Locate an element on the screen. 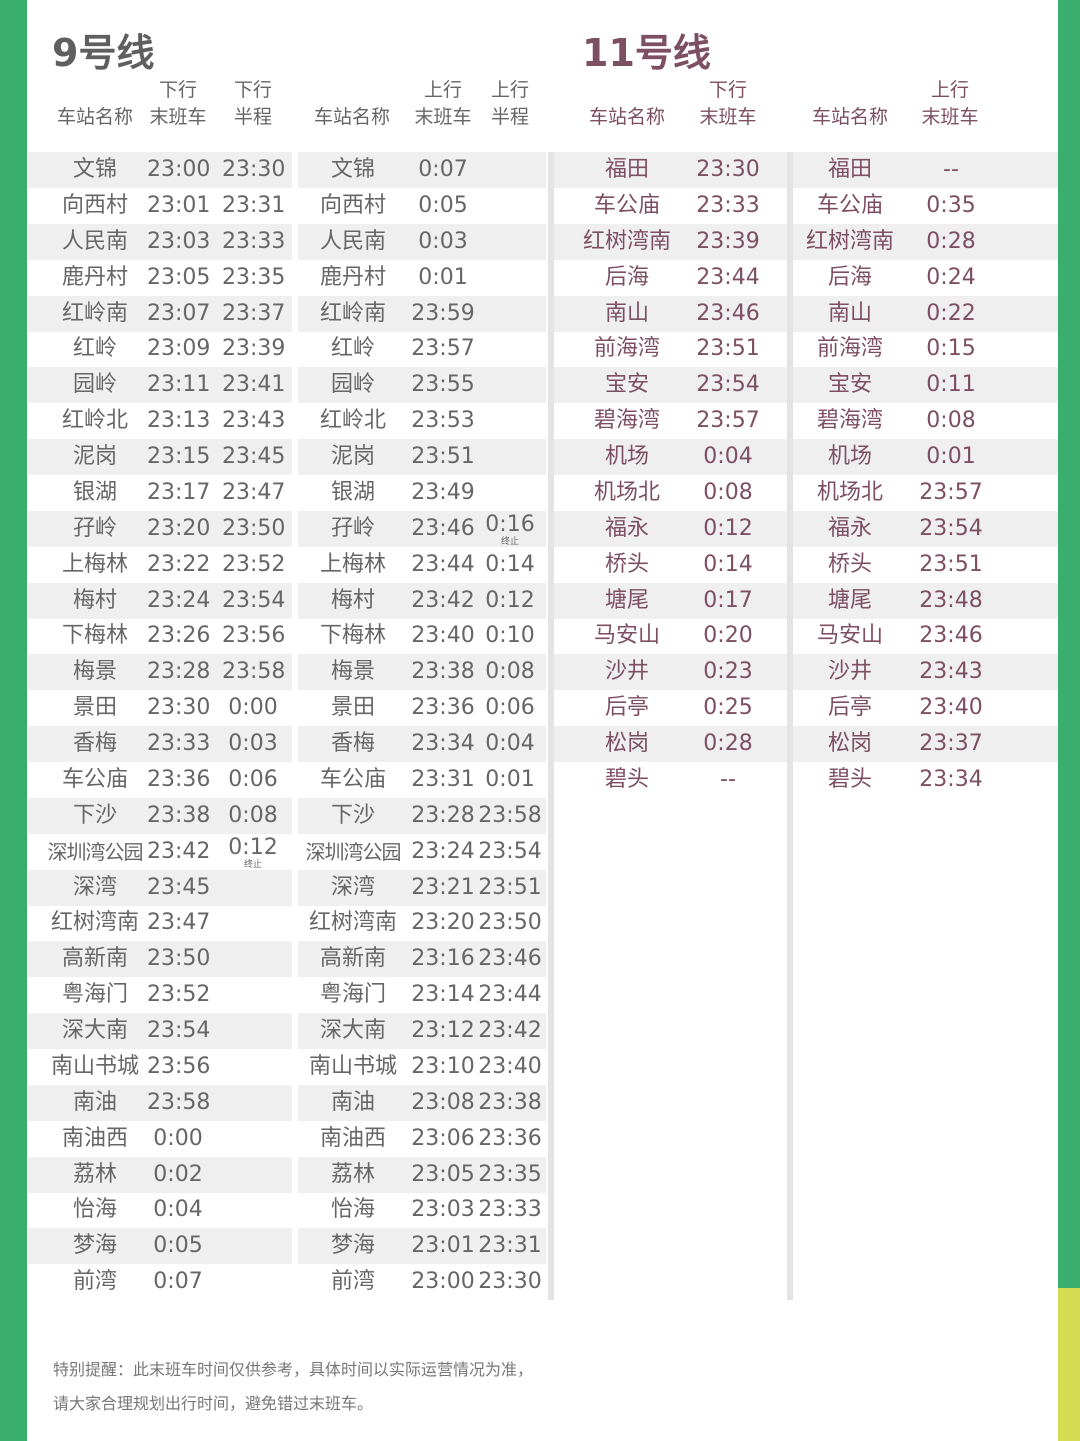  table-row: 深圳湾公园 23:42 0:12 终止 is located at coordinates (160, 852).